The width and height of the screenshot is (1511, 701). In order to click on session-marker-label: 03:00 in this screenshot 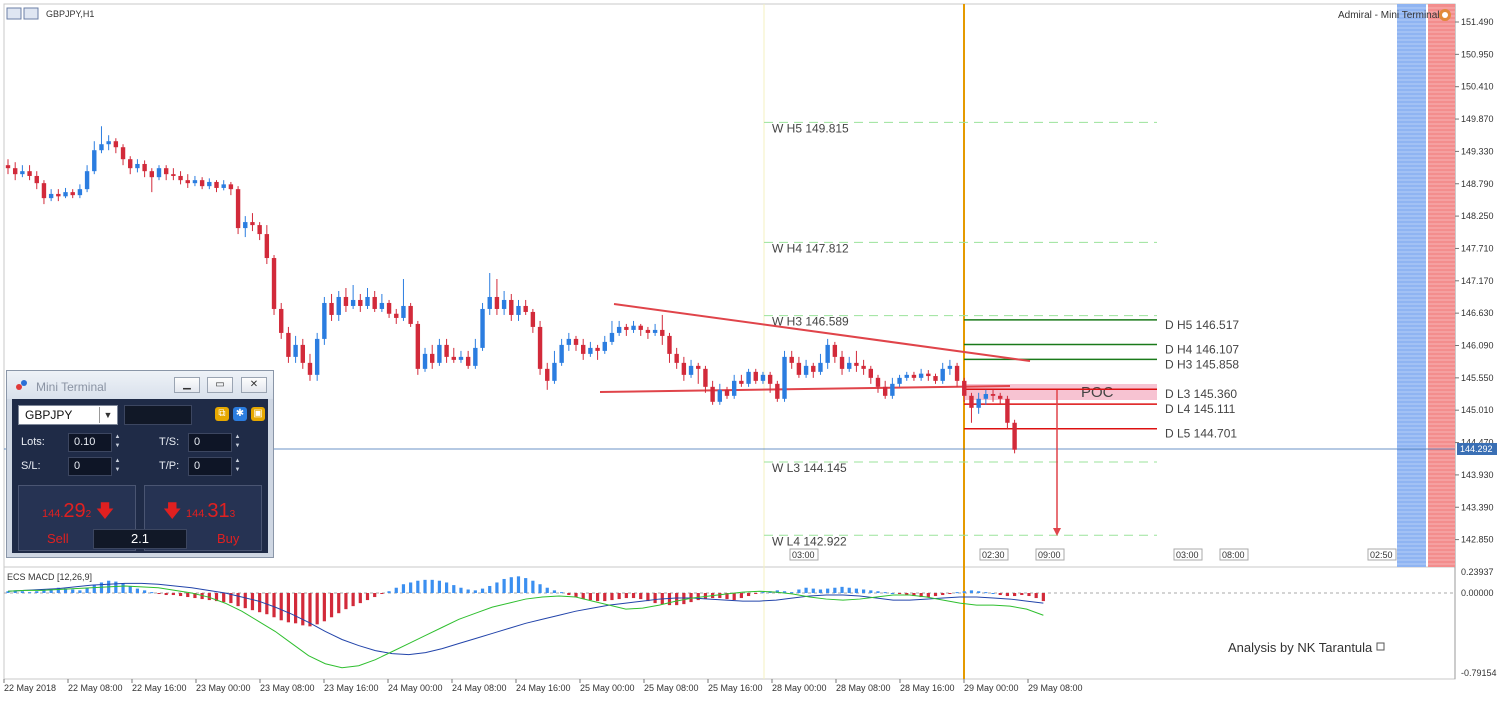, I will do `click(803, 555)`.